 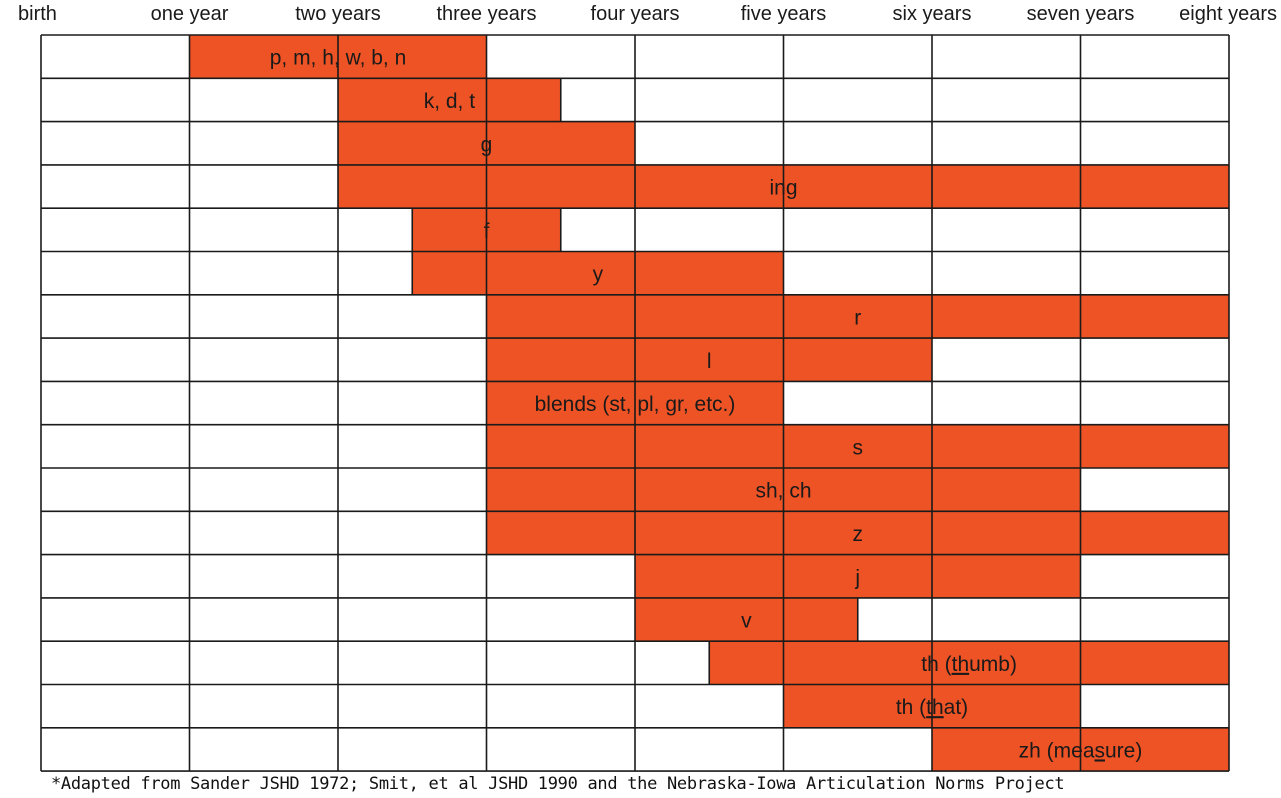 I want to click on bar-label: z, so click(x=858, y=534).